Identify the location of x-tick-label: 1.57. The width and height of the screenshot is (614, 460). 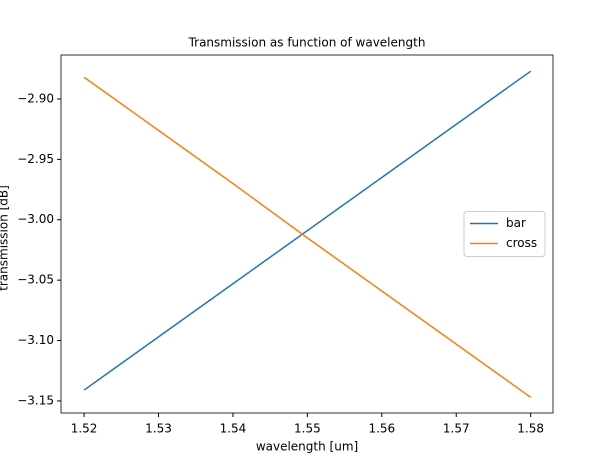
(456, 429).